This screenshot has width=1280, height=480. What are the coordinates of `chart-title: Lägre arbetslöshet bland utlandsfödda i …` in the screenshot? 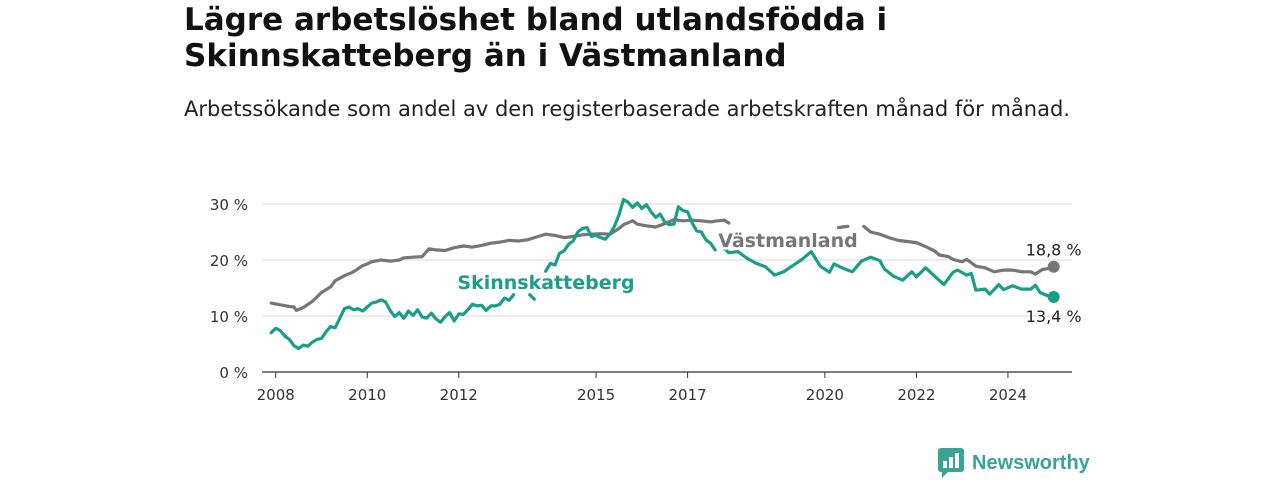 It's located at (536, 38).